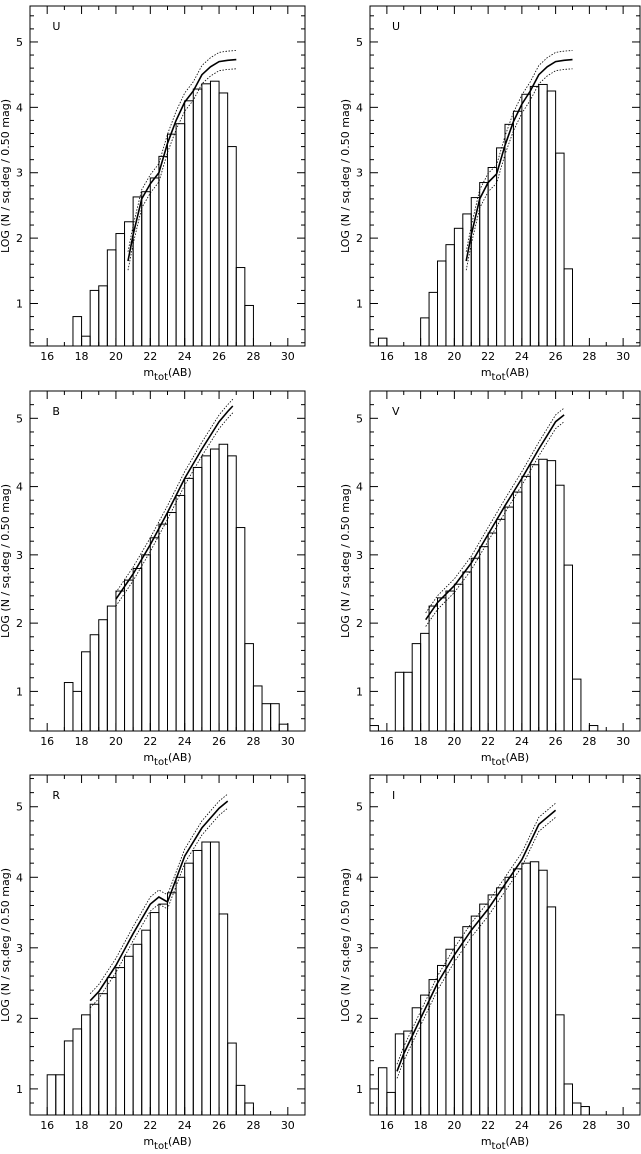 Image resolution: width=641 pixels, height=1154 pixels. What do you see at coordinates (19, 487) in the screenshot?
I see `y-tick-label: 4` at bounding box center [19, 487].